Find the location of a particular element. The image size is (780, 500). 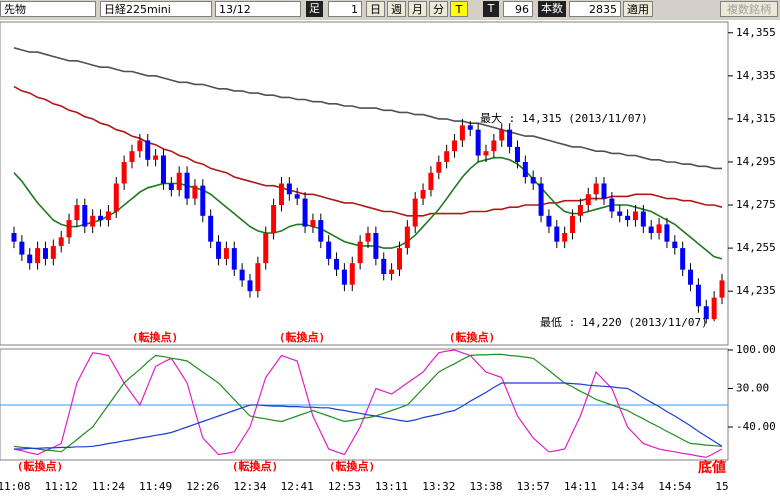

apply-button: 適用 is located at coordinates (638, 9).